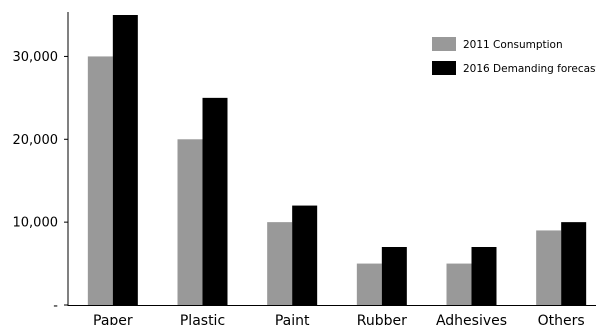  I want to click on y-tick-label: 30,000, so click(36, 57).